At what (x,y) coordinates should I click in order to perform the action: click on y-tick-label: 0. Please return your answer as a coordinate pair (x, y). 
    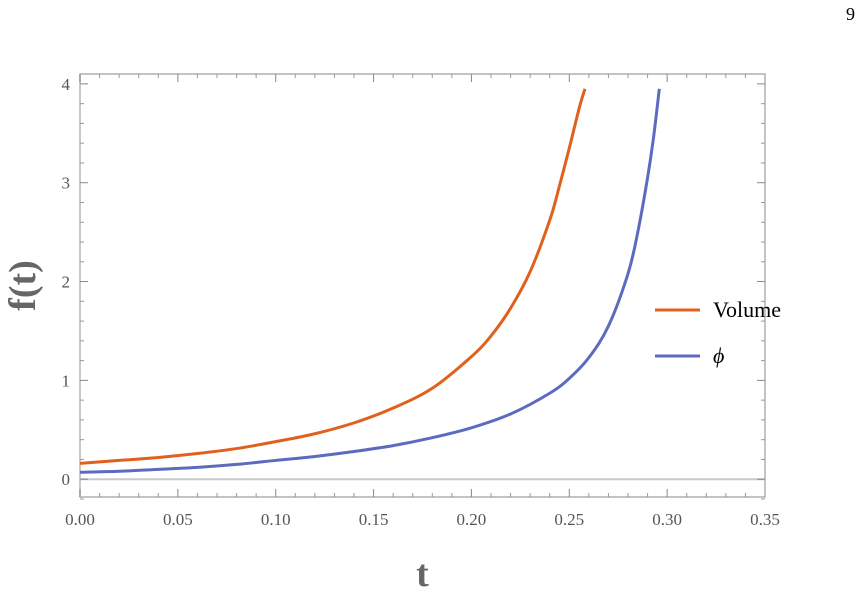
    Looking at the image, I should click on (66, 479).